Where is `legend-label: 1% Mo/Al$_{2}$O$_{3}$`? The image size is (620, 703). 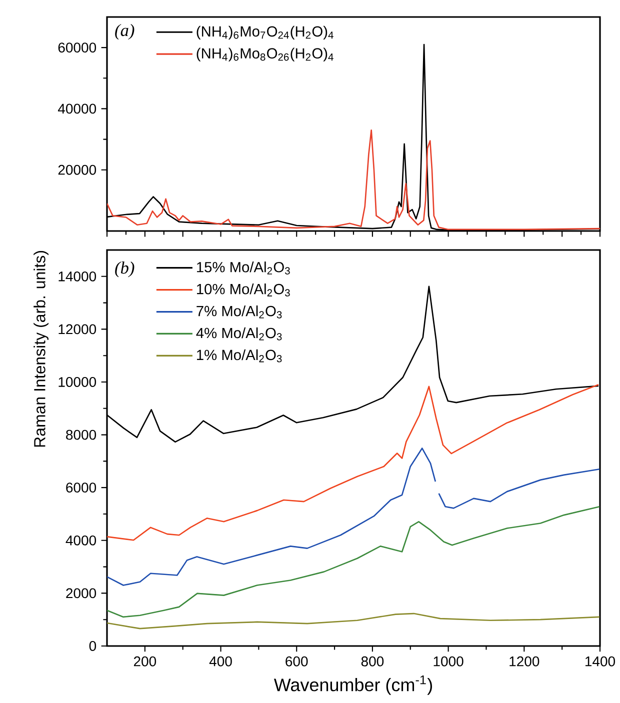
legend-label: 1% Mo/Al$_{2}$O$_{3}$ is located at coordinates (239, 355).